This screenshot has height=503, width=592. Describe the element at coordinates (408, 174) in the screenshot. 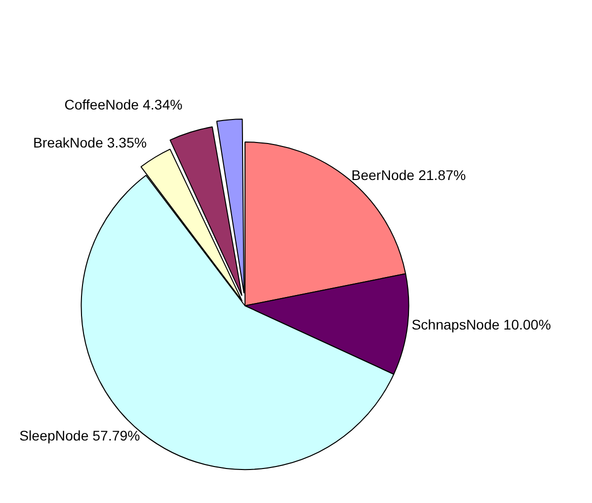

I see `slice-label: BeerNode 21.87%` at that location.